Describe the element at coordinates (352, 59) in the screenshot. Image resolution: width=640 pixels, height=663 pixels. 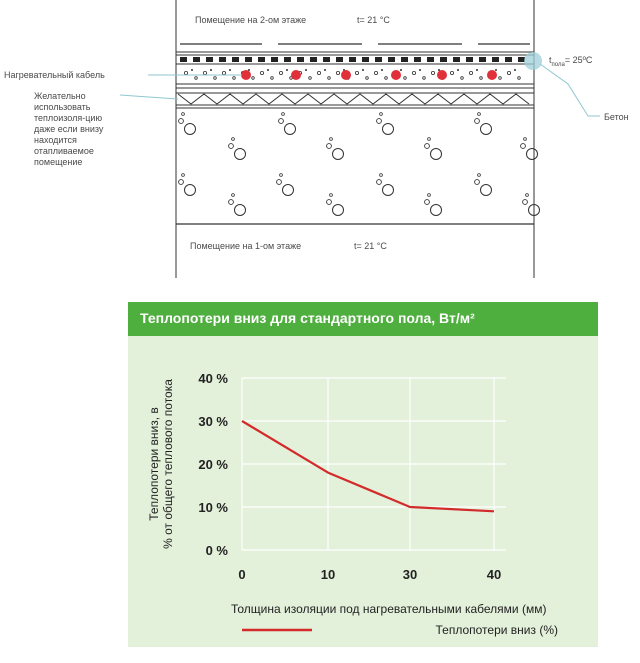
I see `floor-tiles` at that location.